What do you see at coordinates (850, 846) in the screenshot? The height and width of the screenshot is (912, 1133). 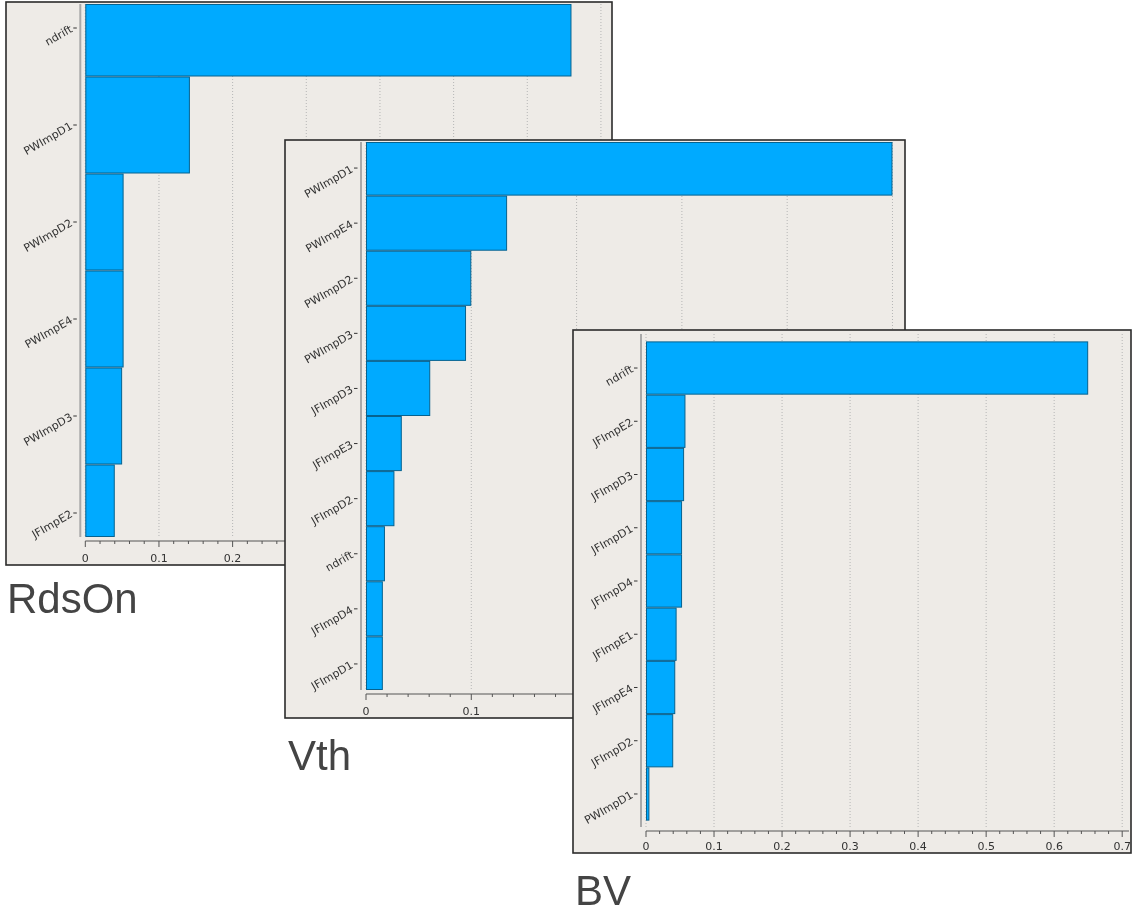 I see `x-tick-label: 0.3` at bounding box center [850, 846].